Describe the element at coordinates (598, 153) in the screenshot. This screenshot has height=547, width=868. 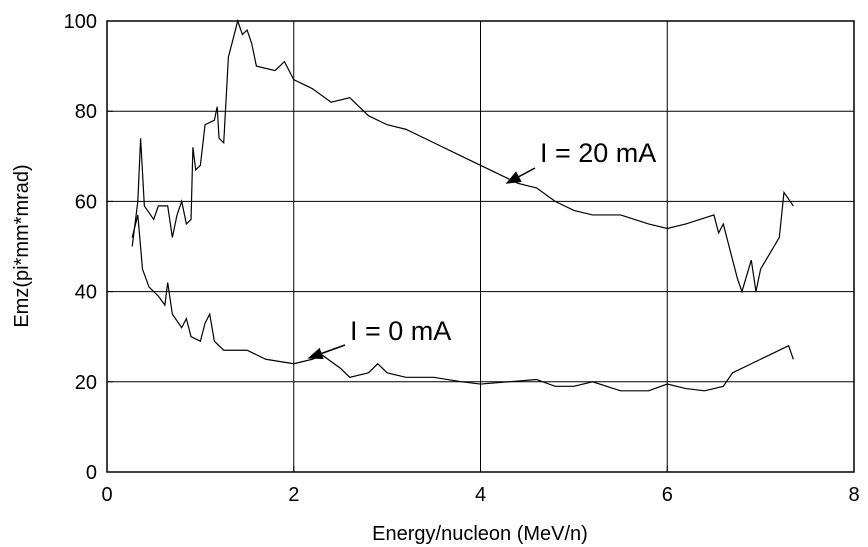
I see `annotation: I = 20 mA` at that location.